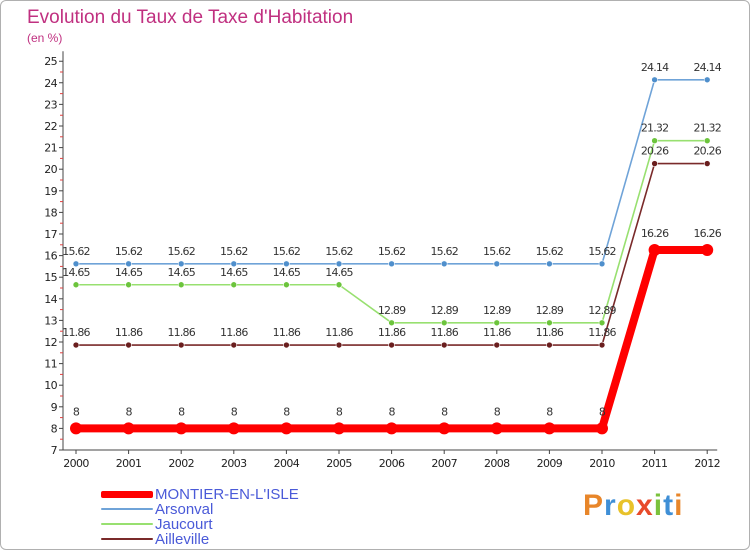  I want to click on data-label-2-9: 12.89, so click(550, 310).